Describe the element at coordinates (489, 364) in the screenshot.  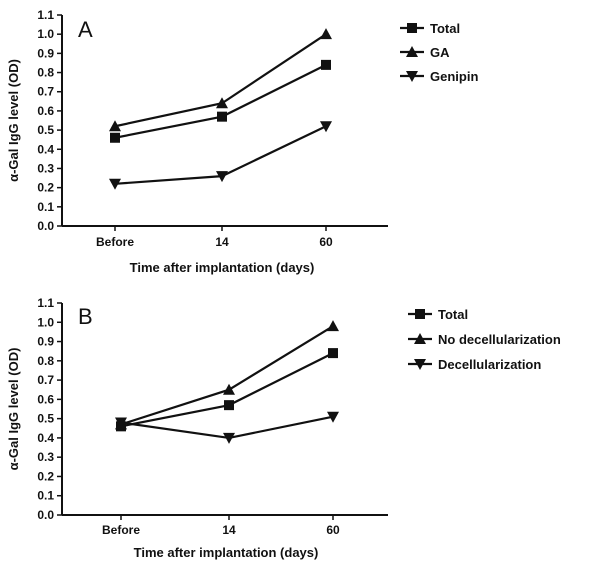
I see `legend-label: Decellularization` at that location.